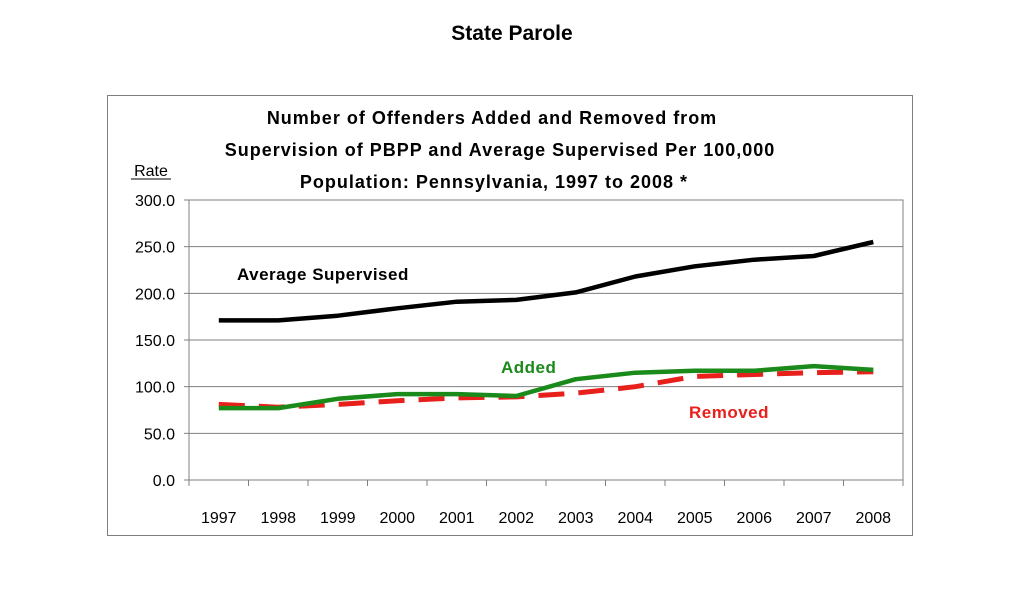 The width and height of the screenshot is (1024, 600). What do you see at coordinates (278, 518) in the screenshot?
I see `x-tick-label: 1998` at bounding box center [278, 518].